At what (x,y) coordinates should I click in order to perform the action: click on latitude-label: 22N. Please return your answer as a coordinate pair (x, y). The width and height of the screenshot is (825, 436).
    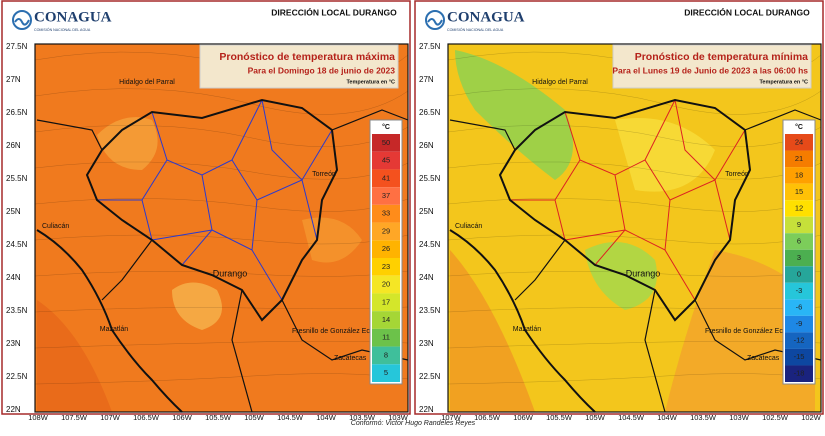
    Looking at the image, I should click on (426, 409).